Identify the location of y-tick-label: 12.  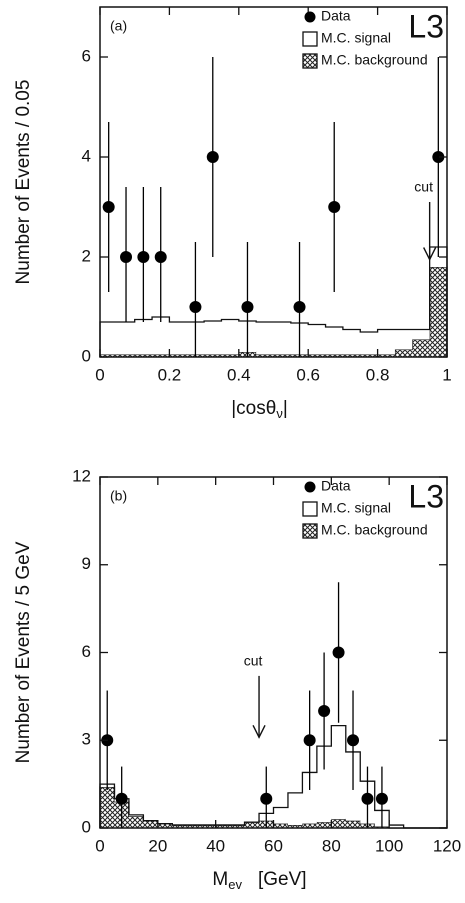
(81, 475).